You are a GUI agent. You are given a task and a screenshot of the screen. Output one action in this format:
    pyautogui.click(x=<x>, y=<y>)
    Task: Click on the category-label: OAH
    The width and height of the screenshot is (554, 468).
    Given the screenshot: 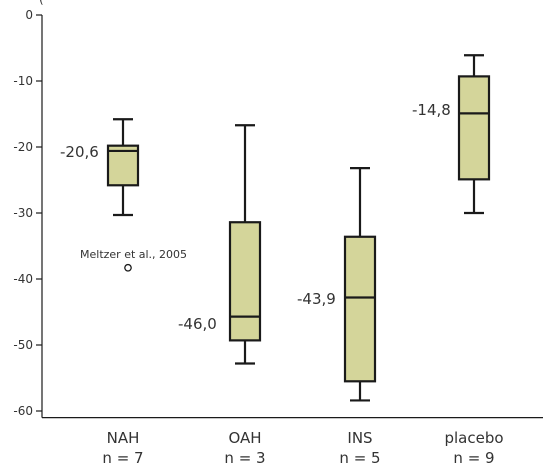 What is the action you would take?
    pyautogui.click(x=244, y=438)
    